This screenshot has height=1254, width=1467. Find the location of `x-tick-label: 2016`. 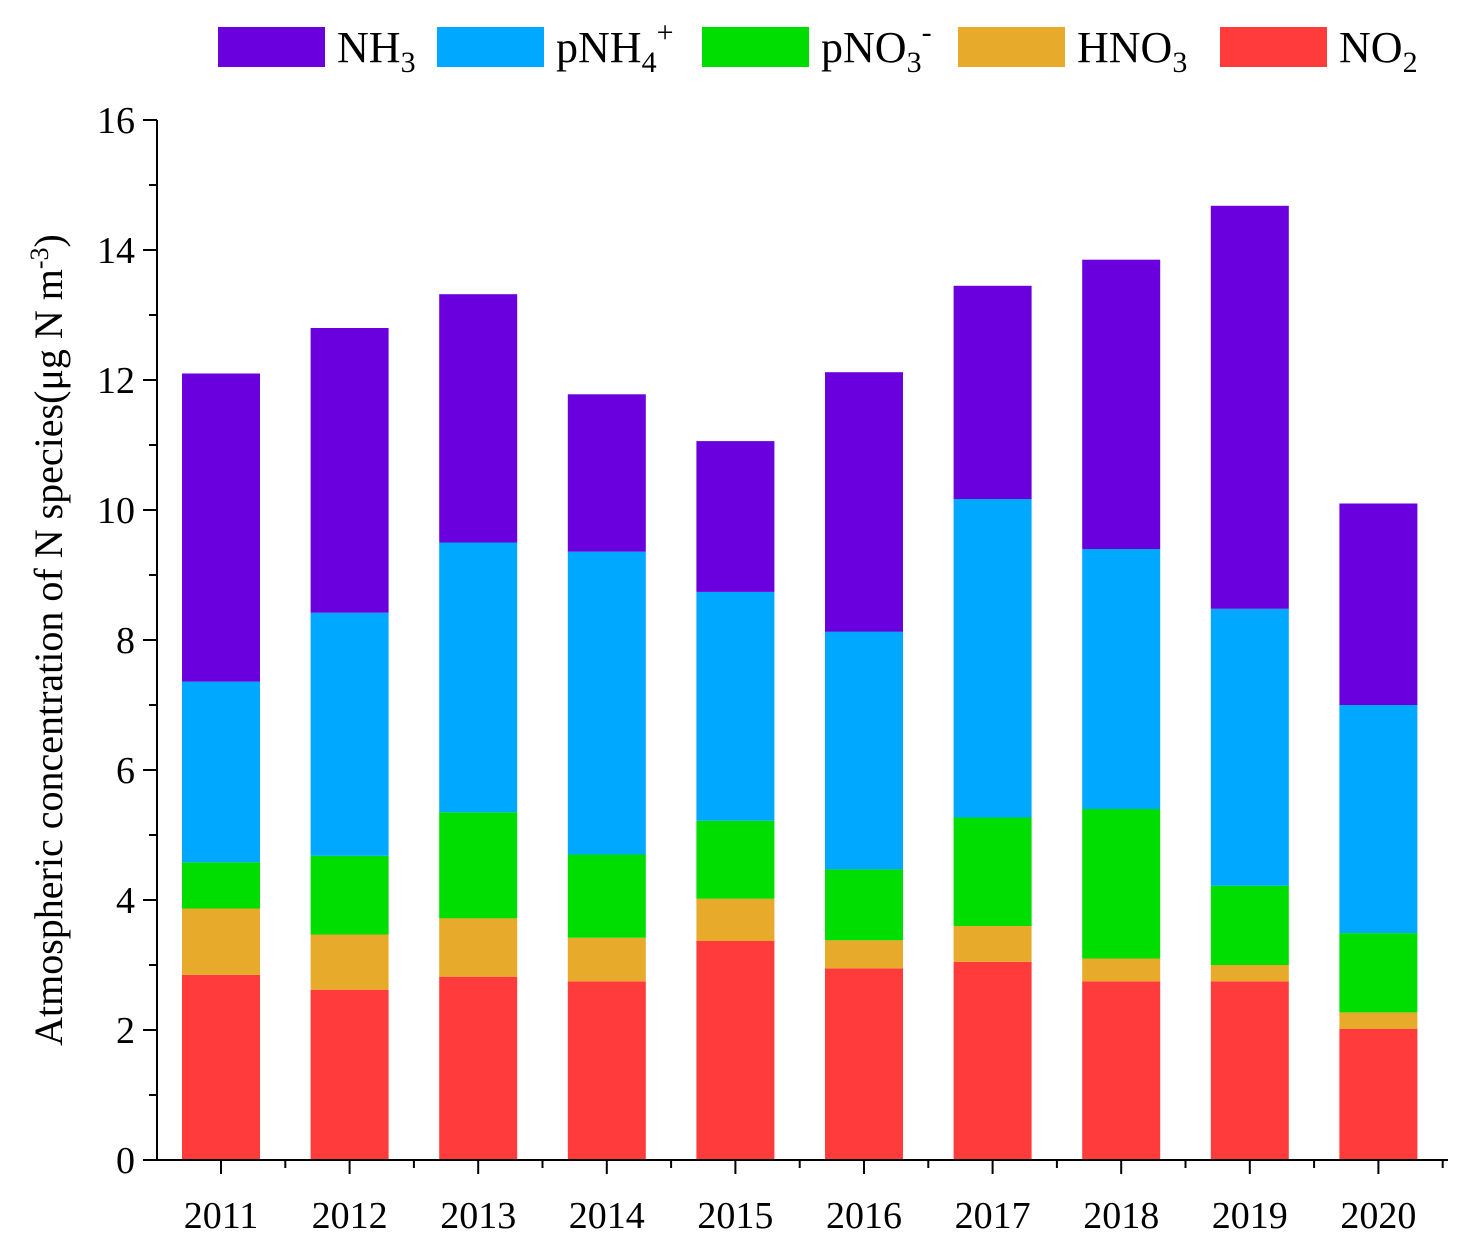

x-tick-label: 2016 is located at coordinates (864, 1216).